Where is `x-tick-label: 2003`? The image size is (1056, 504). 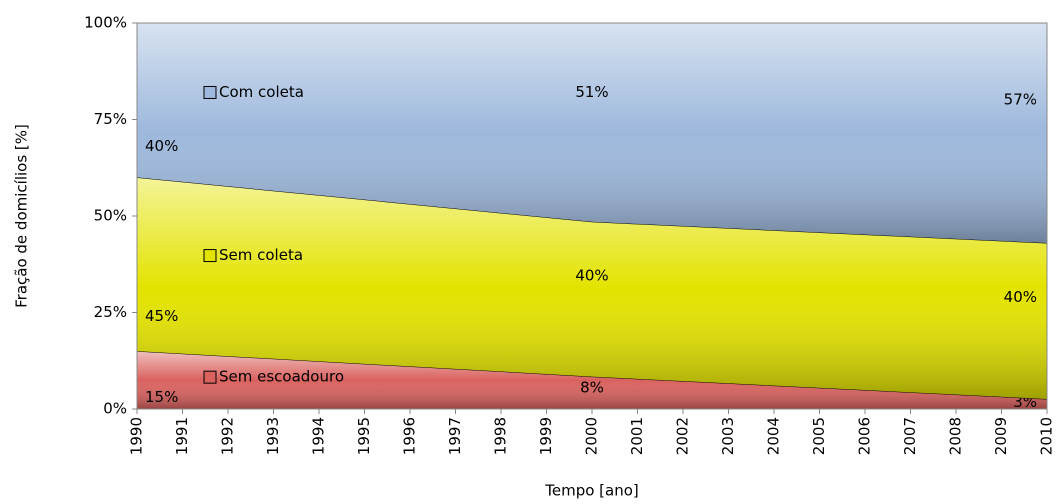
x-tick-label: 2003 is located at coordinates (728, 436).